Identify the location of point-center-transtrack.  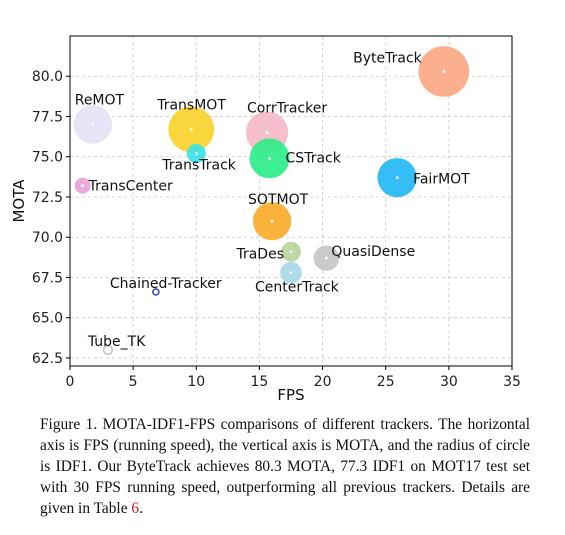
(196, 153).